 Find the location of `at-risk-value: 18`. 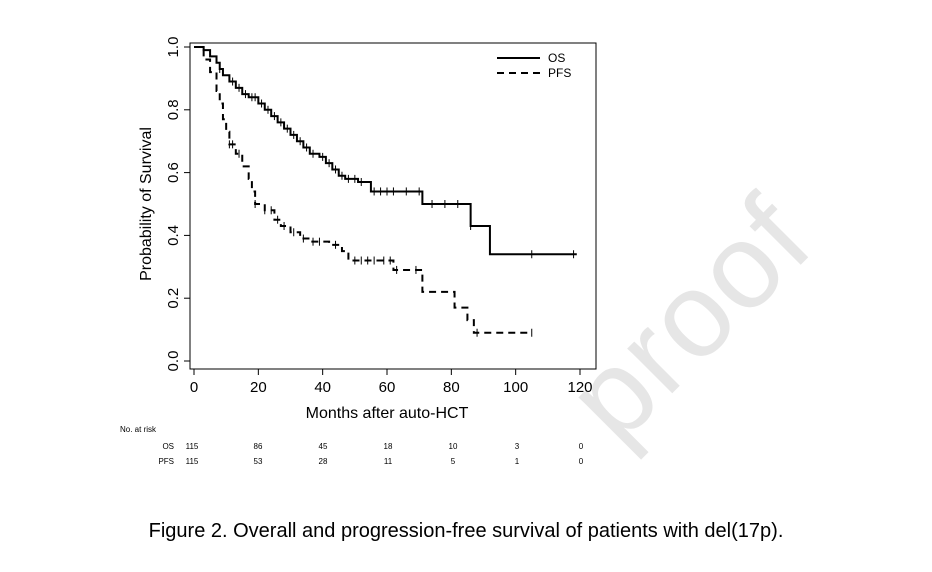

at-risk-value: 18 is located at coordinates (388, 446).